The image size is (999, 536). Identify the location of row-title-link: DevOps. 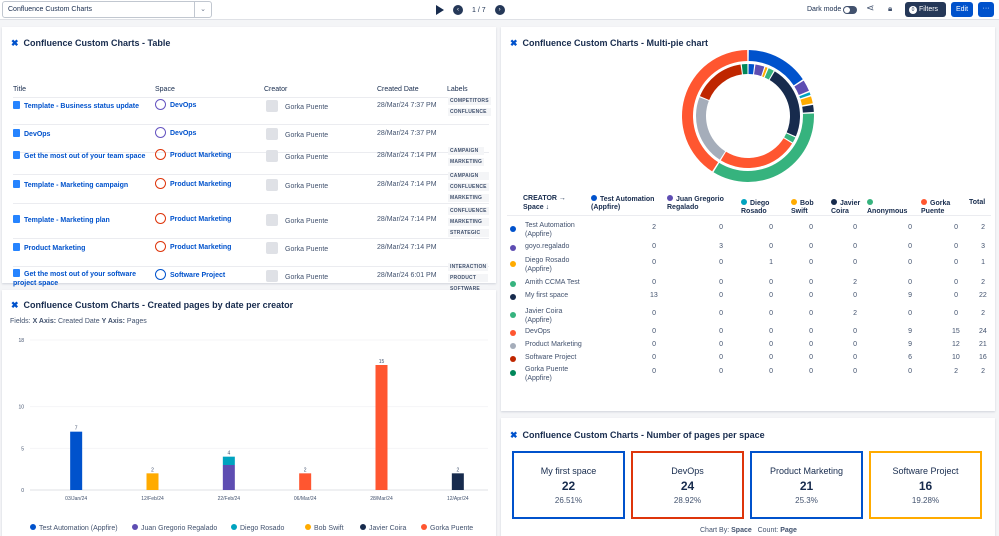
(80, 134).